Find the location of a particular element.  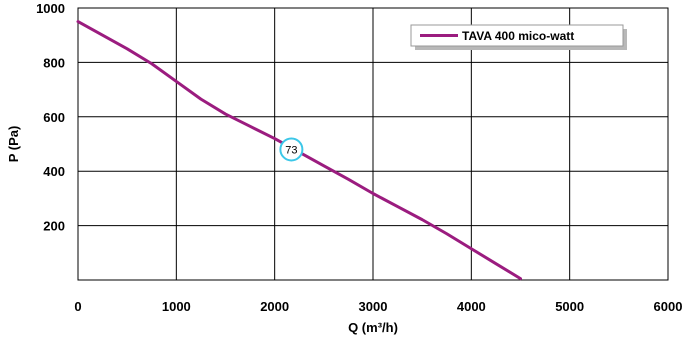

operating-point-marker is located at coordinates (291, 149).